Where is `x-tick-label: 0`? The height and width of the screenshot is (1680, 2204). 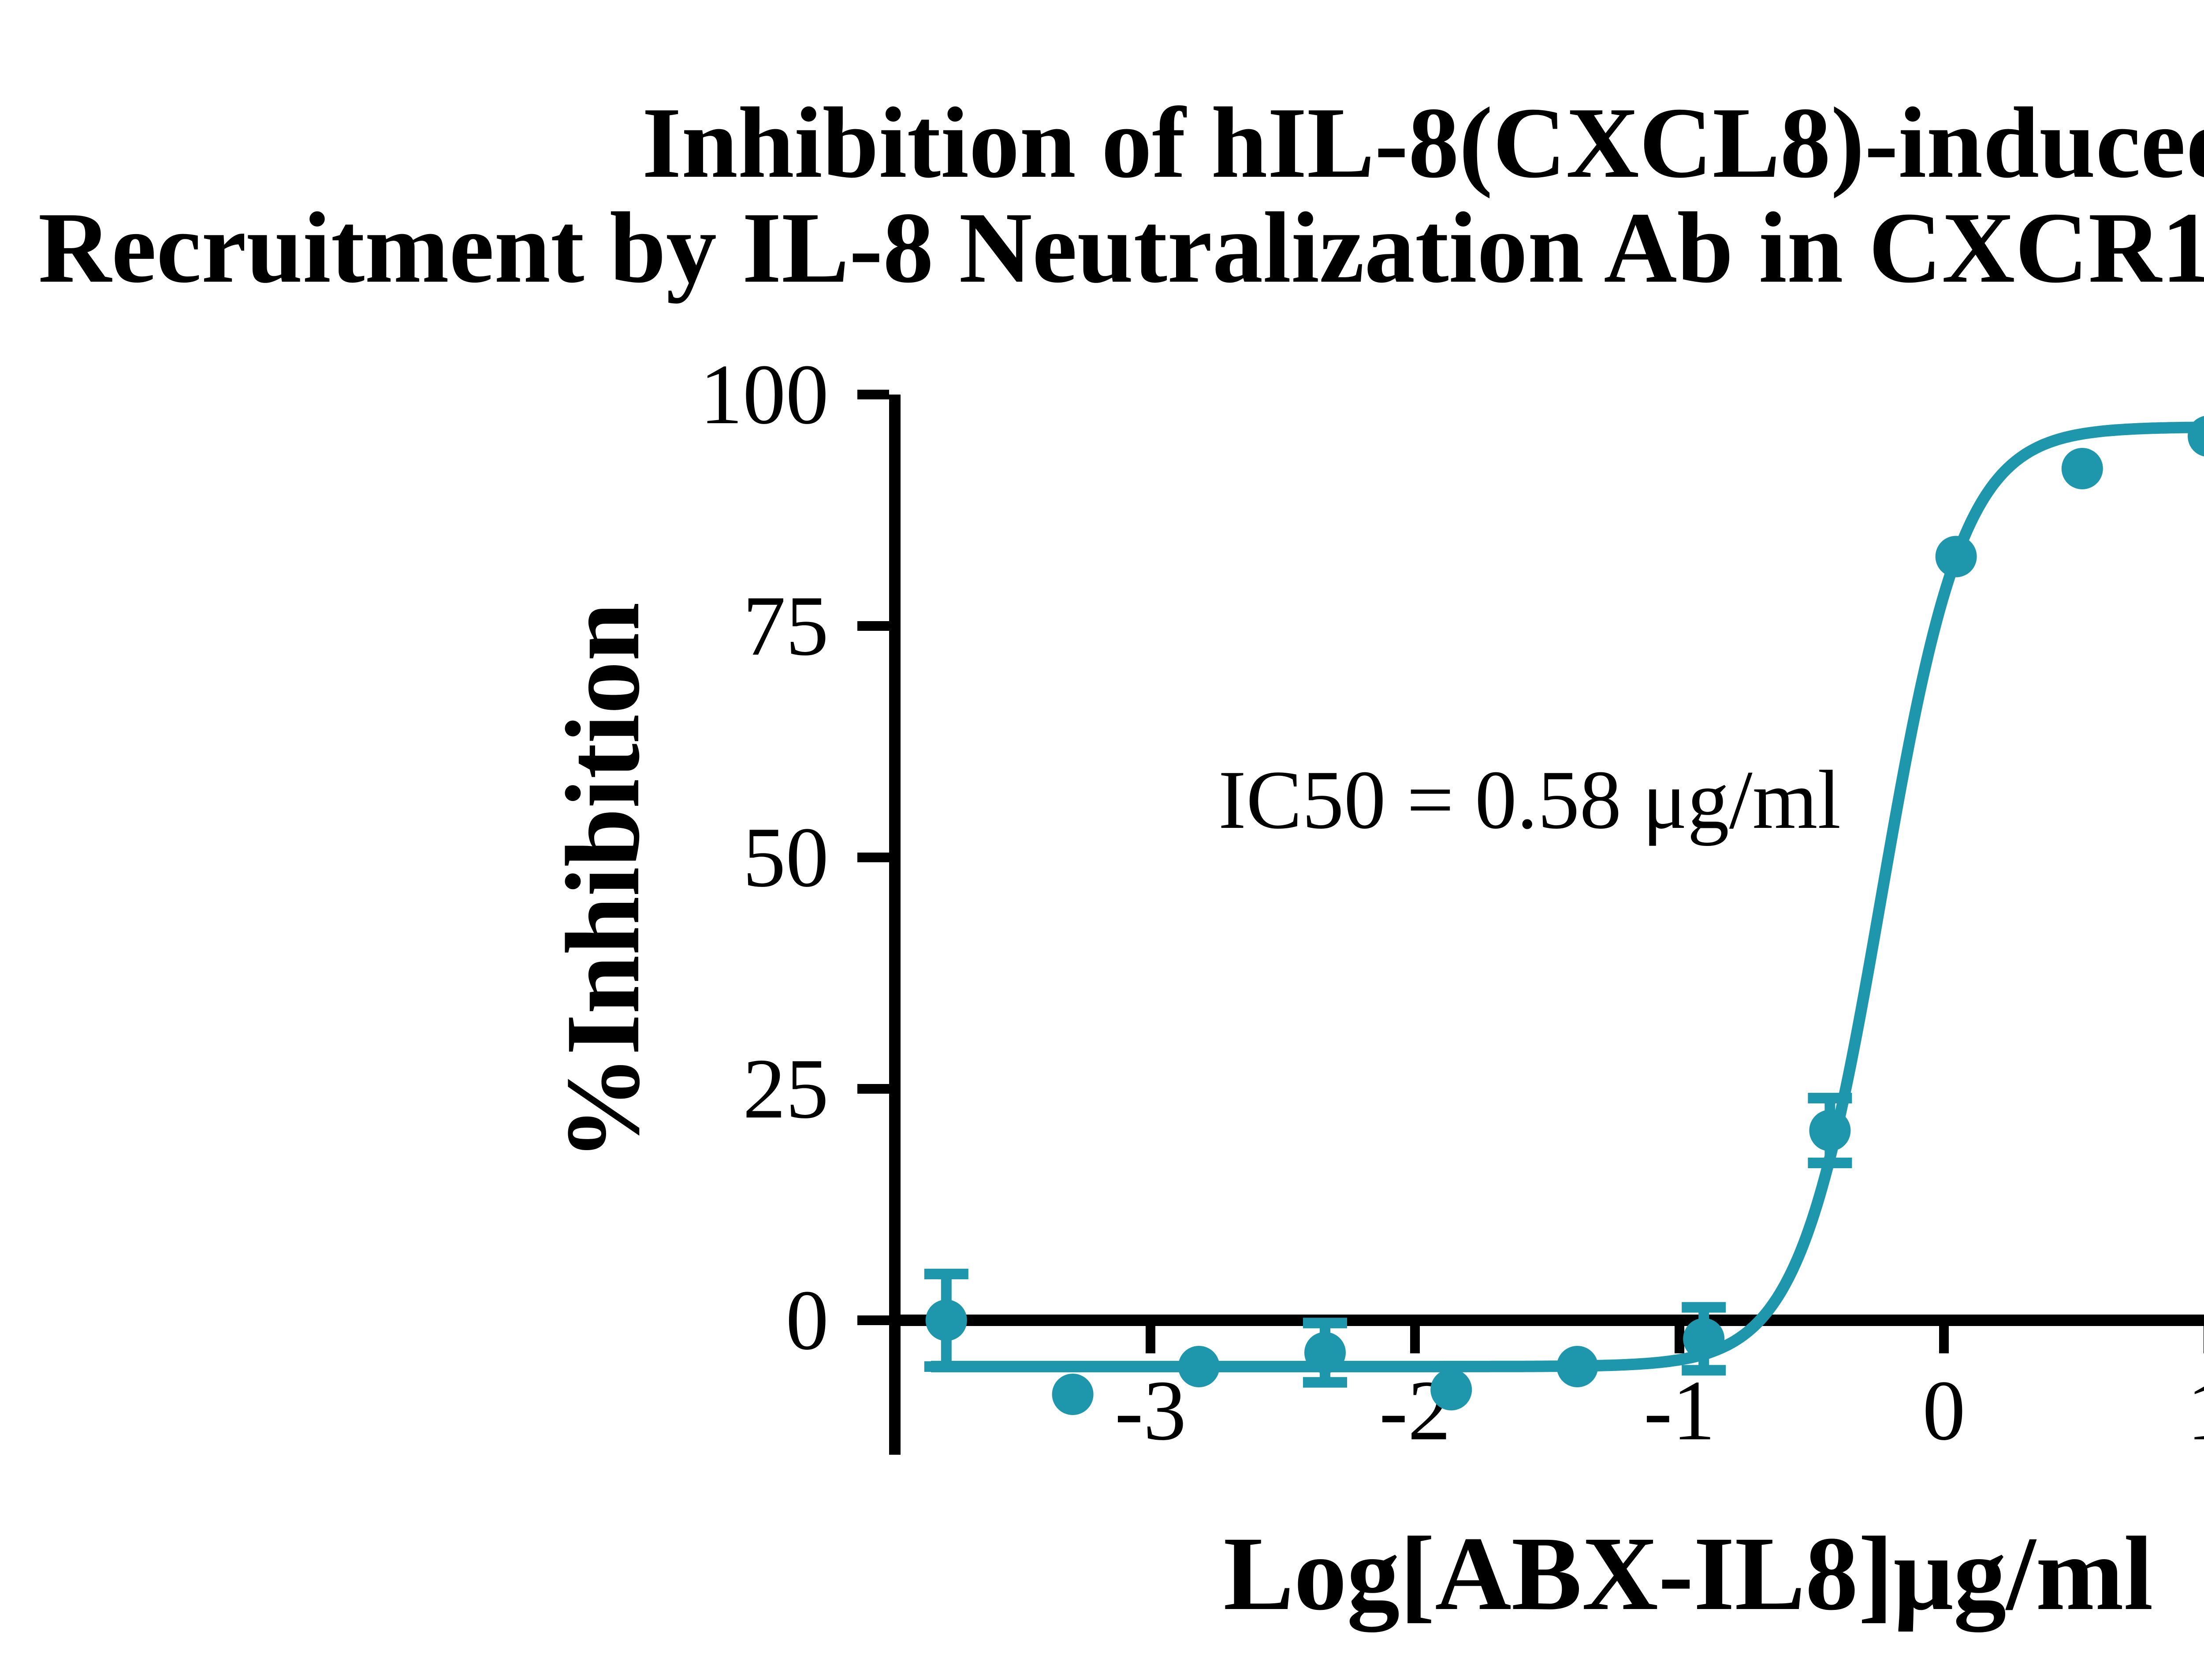 x-tick-label: 0 is located at coordinates (1944, 1410).